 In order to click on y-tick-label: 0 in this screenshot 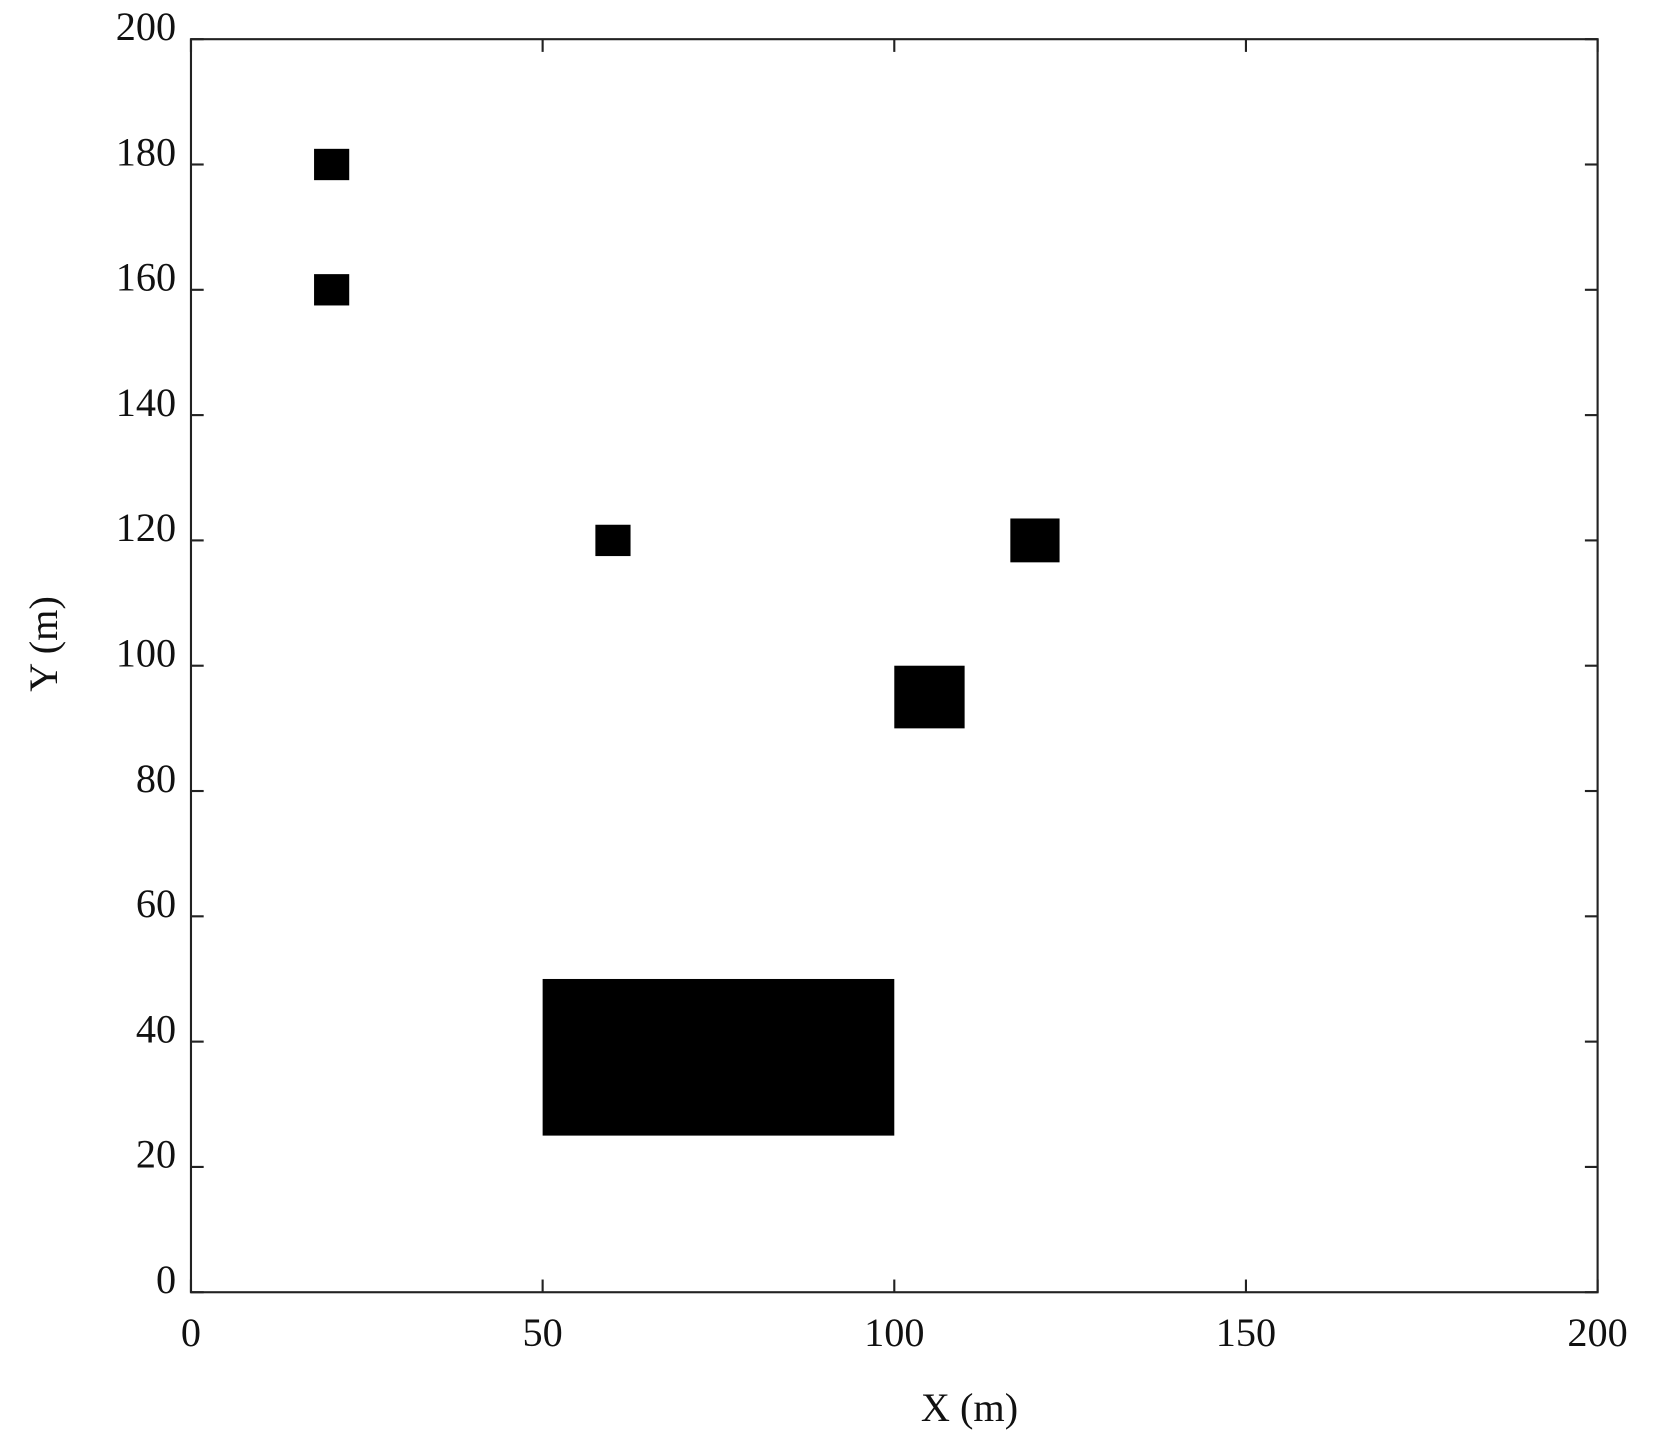, I will do `click(166, 1279)`.